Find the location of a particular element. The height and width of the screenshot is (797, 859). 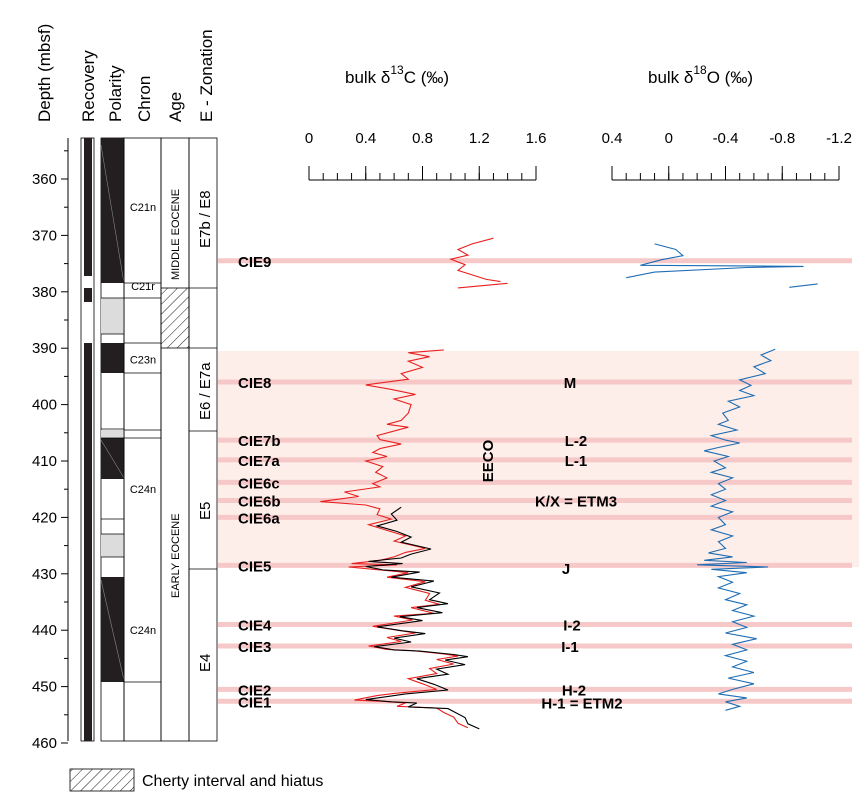

carbon-axis: bulk δ13C (‰) 0 0.4 0.8 1.2 1.6 is located at coordinates (426, 122).